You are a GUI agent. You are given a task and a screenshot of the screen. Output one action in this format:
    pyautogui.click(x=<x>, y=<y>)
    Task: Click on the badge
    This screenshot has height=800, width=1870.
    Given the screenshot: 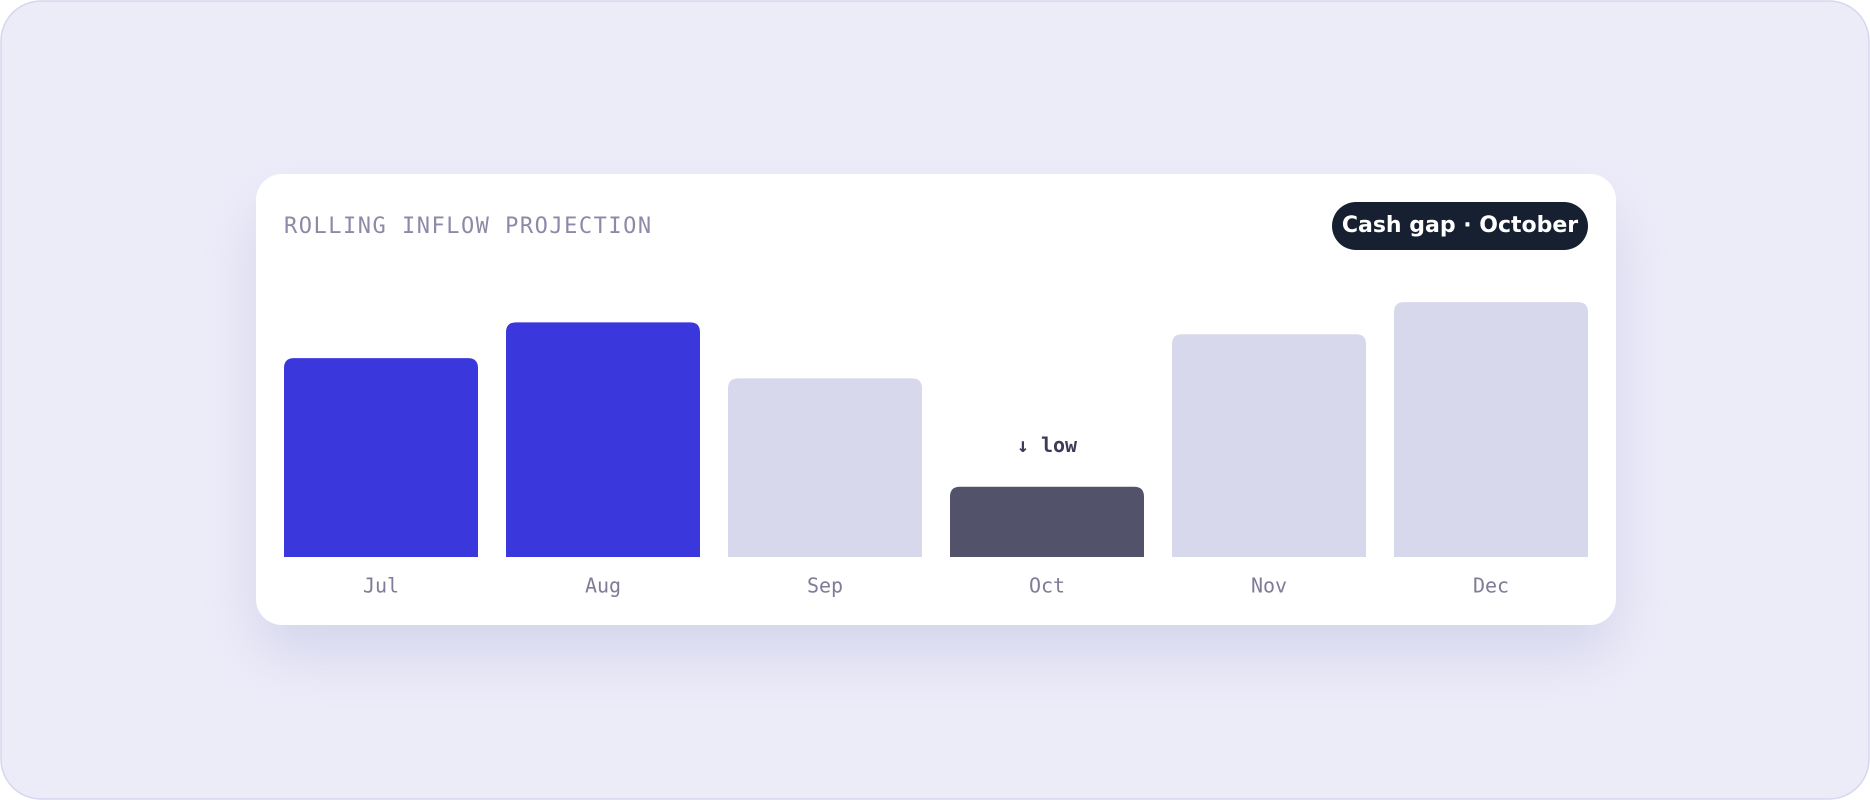 What is the action you would take?
    pyautogui.click(x=1460, y=226)
    